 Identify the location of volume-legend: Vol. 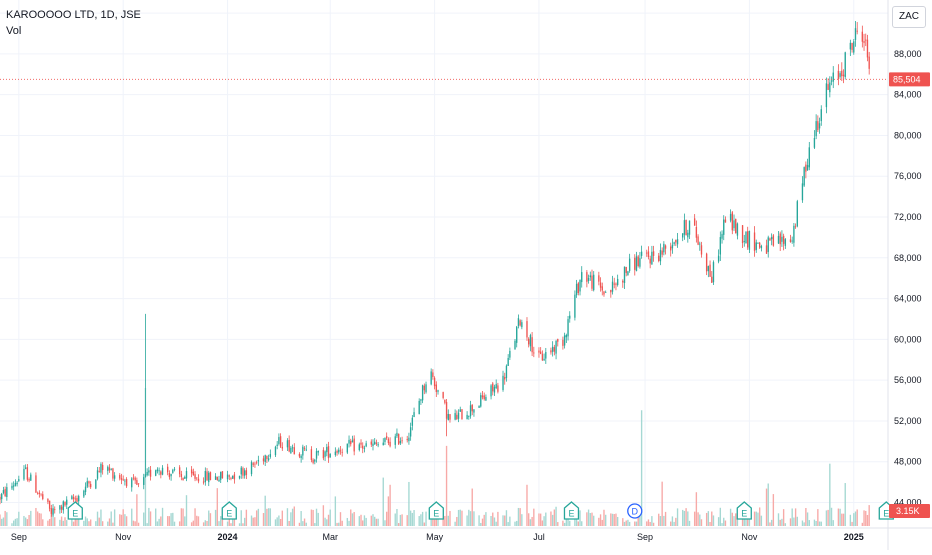
(14, 31).